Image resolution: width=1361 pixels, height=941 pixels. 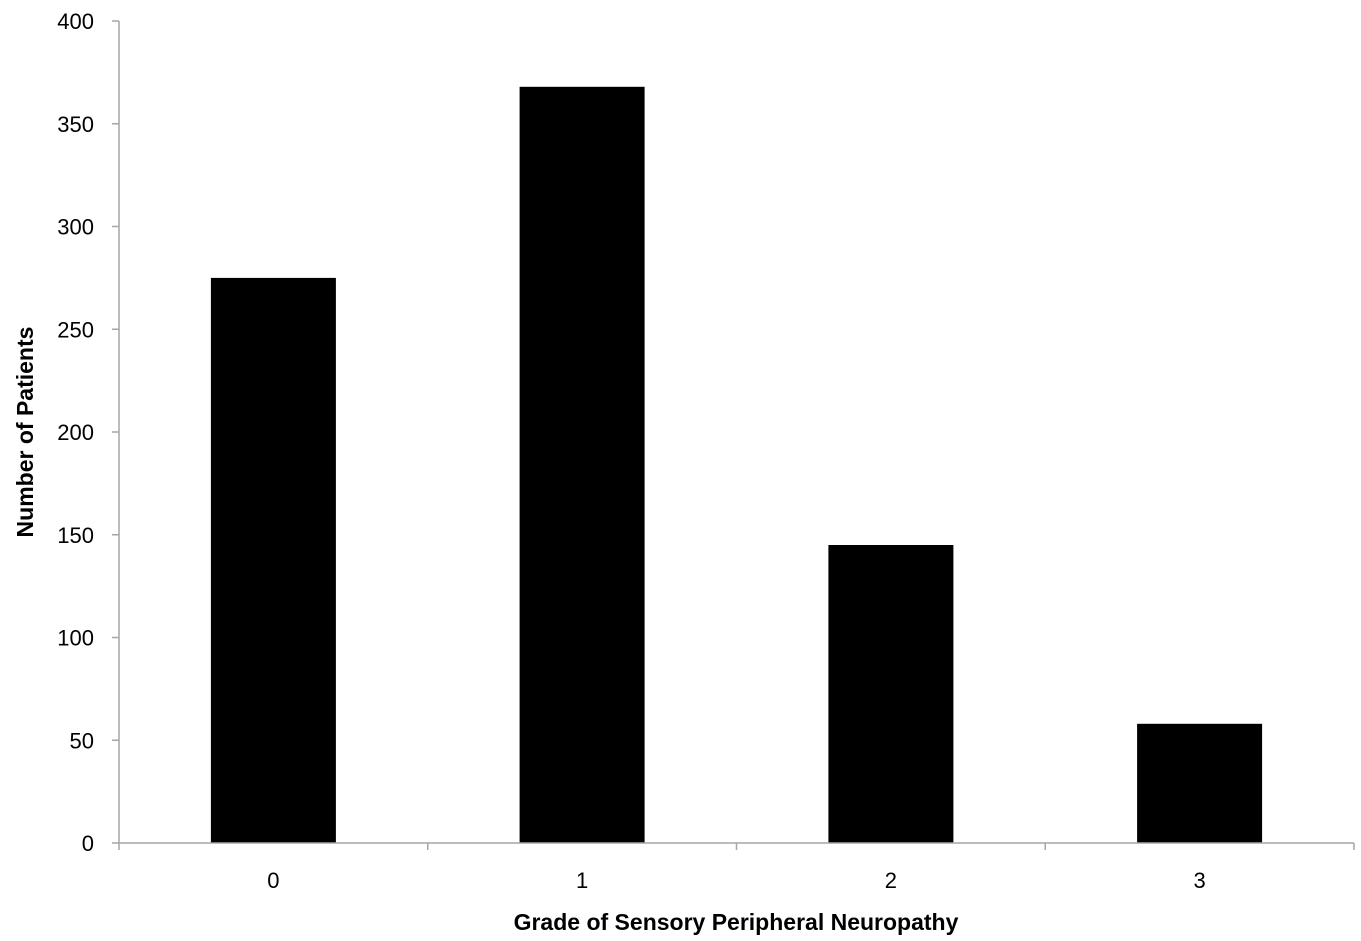 I want to click on y-tick-label: 150, so click(x=75, y=535).